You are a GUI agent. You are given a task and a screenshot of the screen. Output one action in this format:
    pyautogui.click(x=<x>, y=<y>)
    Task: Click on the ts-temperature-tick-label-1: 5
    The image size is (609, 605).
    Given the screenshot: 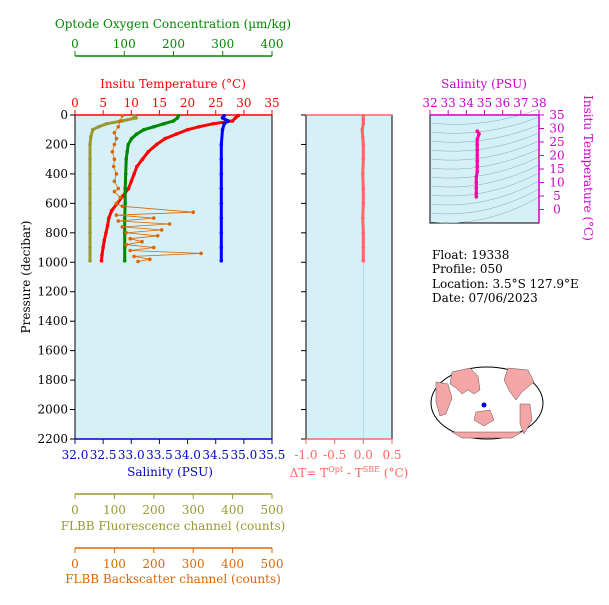 What is the action you would take?
    pyautogui.click(x=557, y=196)
    